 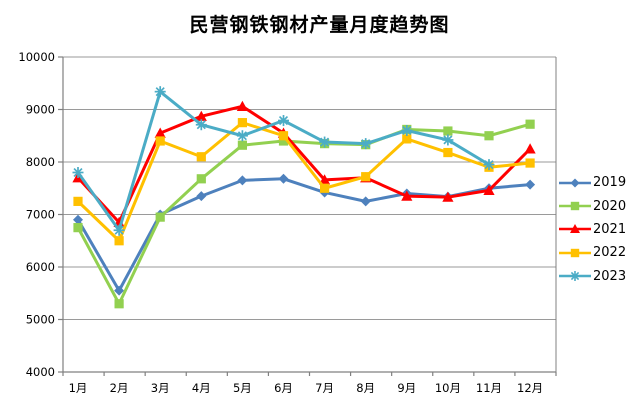 I want to click on x-axis-label: 4月, so click(x=201, y=388).